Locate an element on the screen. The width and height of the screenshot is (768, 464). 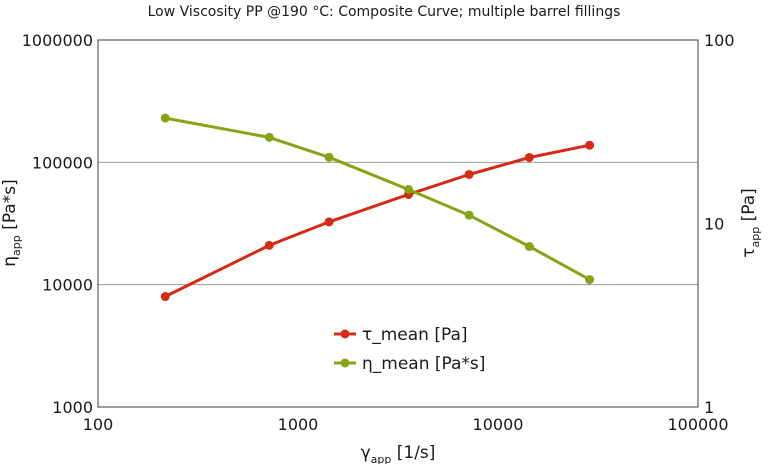
legend-label: τ_mean [Pa] is located at coordinates (415, 335).